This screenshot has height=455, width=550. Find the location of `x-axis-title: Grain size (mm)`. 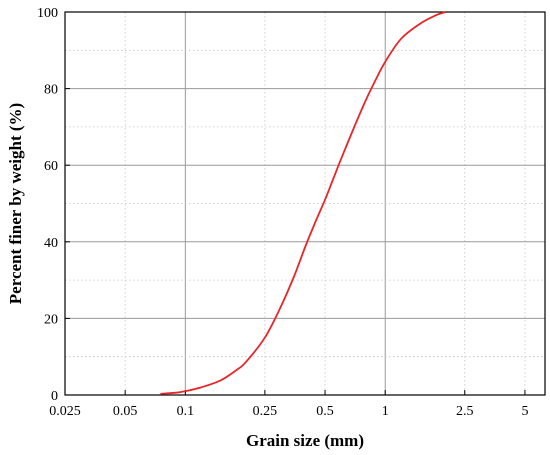

x-axis-title: Grain size (mm) is located at coordinates (305, 440).